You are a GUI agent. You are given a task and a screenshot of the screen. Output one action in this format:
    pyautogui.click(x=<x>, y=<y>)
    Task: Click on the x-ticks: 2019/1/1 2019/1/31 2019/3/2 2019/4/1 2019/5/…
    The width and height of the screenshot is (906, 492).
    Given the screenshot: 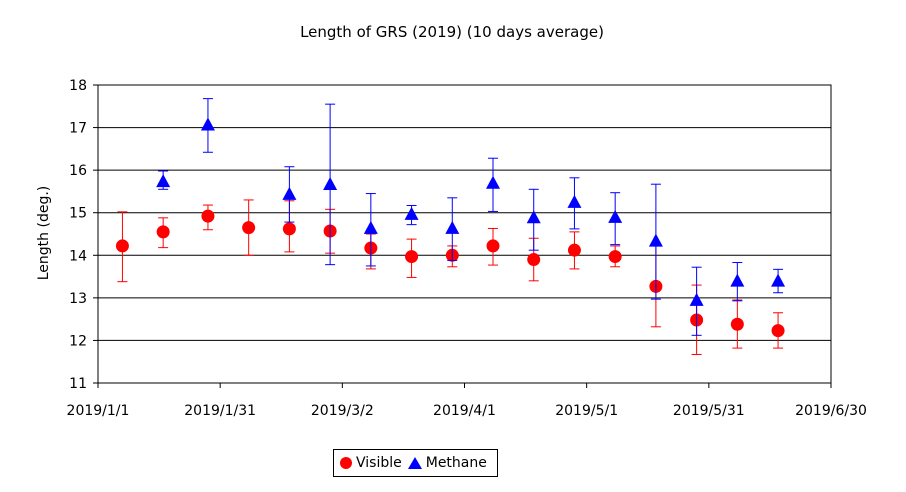 What is the action you would take?
    pyautogui.click(x=467, y=401)
    